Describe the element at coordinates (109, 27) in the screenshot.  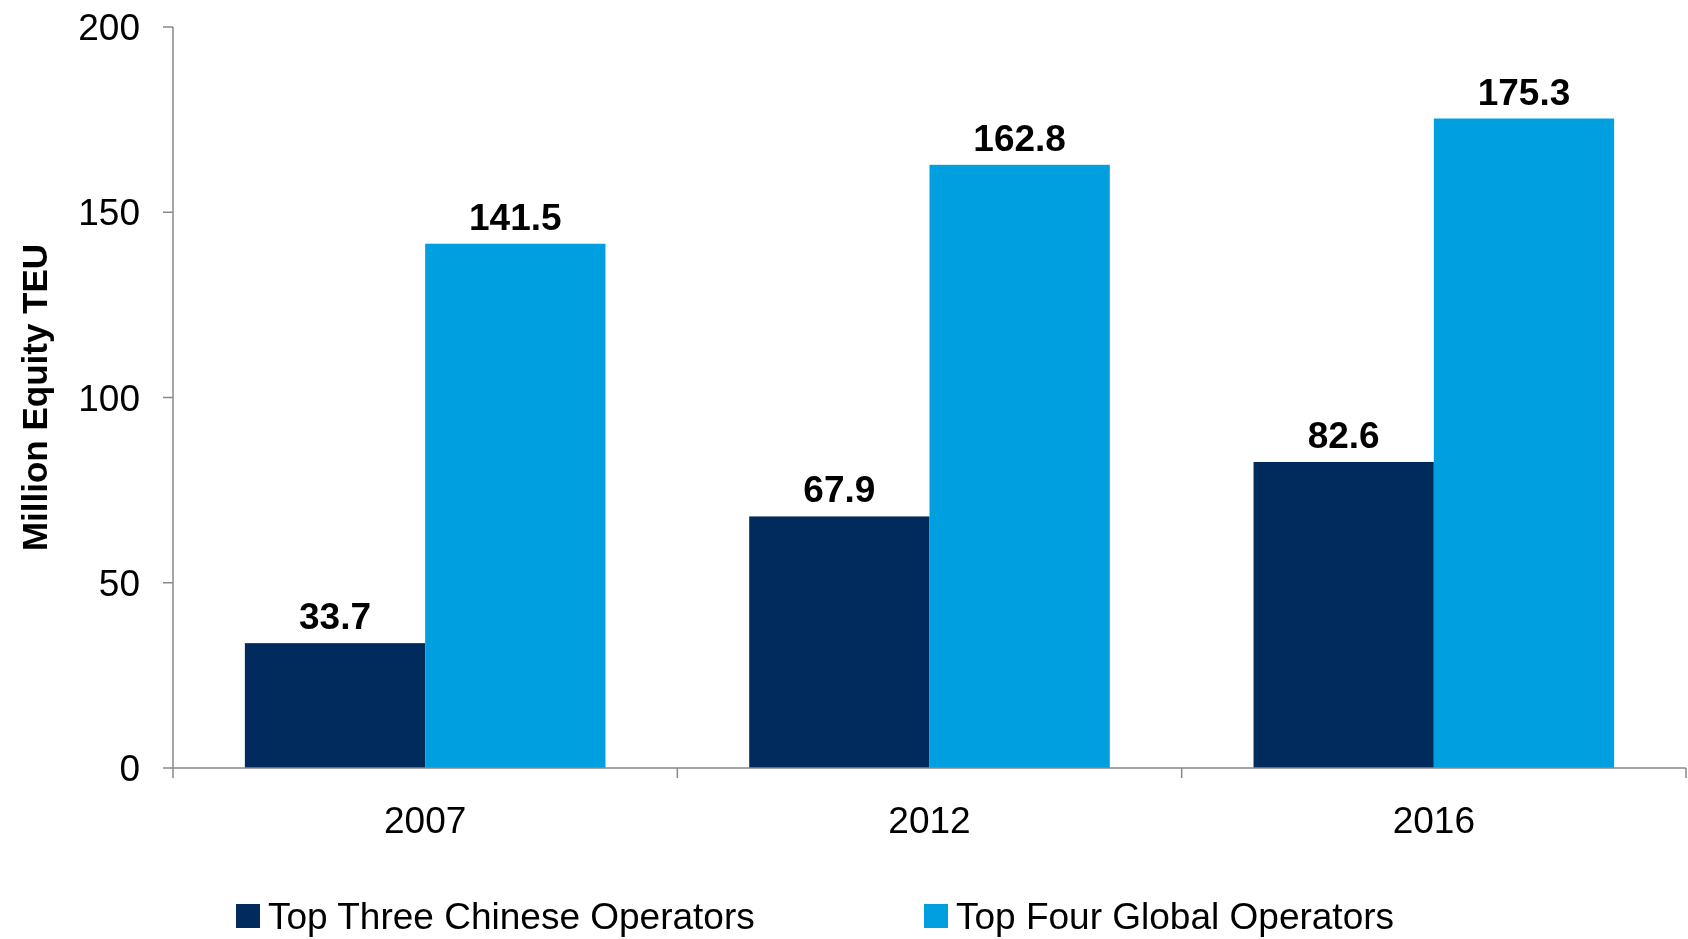
I see `y-tick-label: 200` at that location.